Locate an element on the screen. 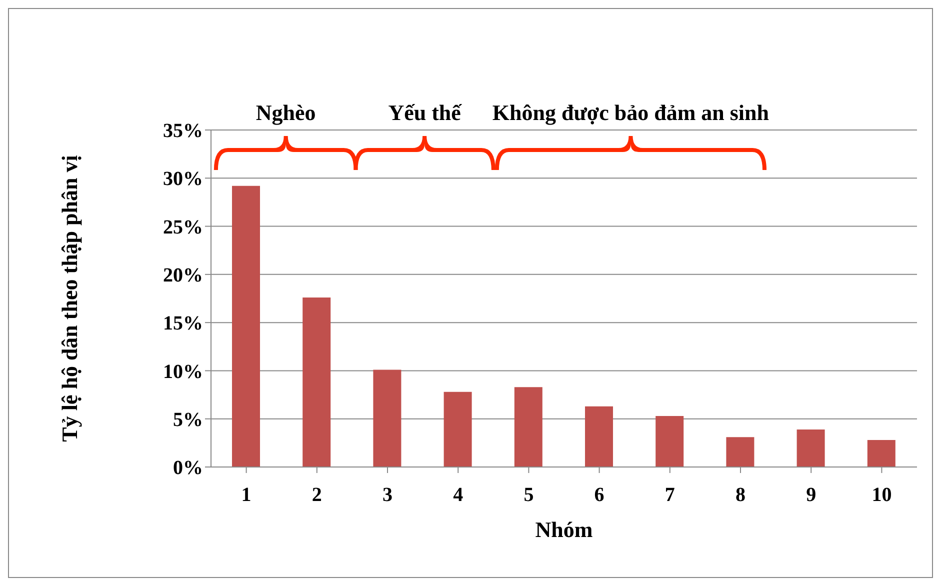  x-tick-label: 3 is located at coordinates (387, 495).